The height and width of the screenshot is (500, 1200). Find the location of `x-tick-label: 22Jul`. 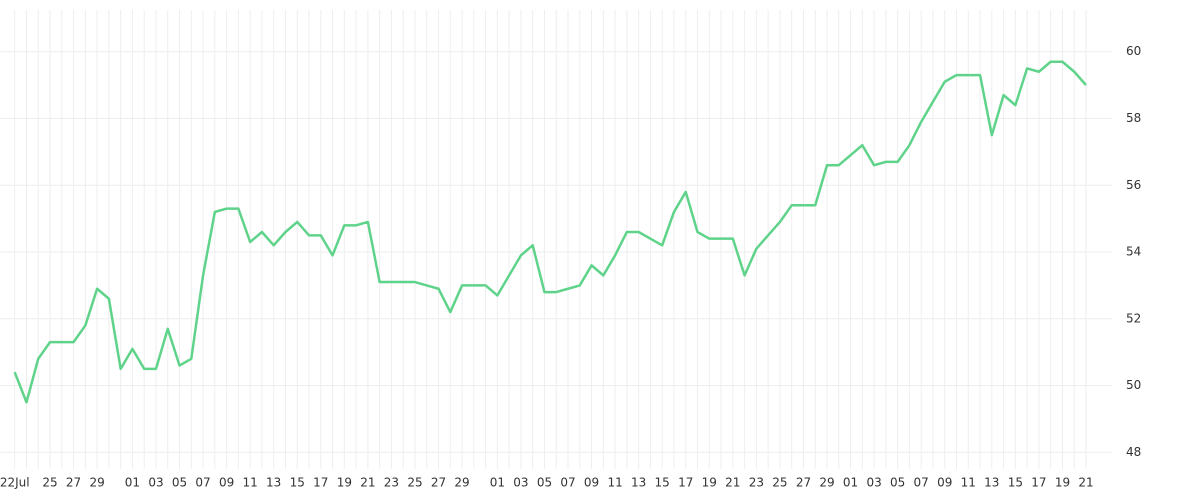

x-tick-label: 22Jul is located at coordinates (15, 483).